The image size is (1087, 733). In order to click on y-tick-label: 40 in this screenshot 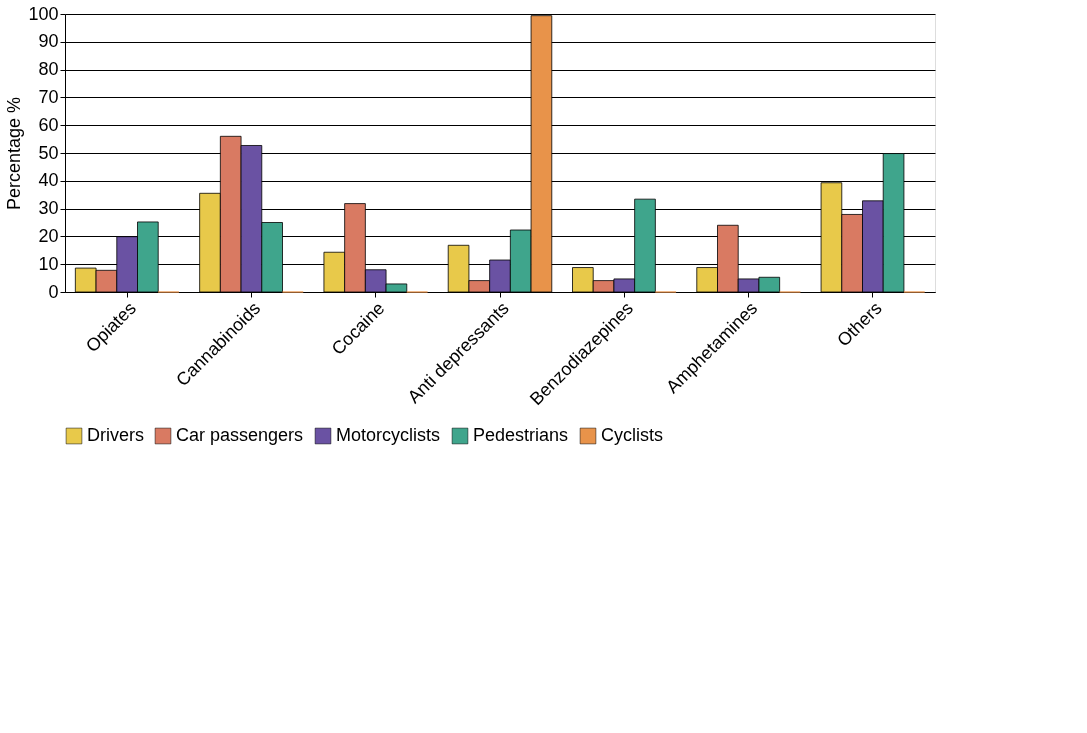, I will do `click(48, 180)`.